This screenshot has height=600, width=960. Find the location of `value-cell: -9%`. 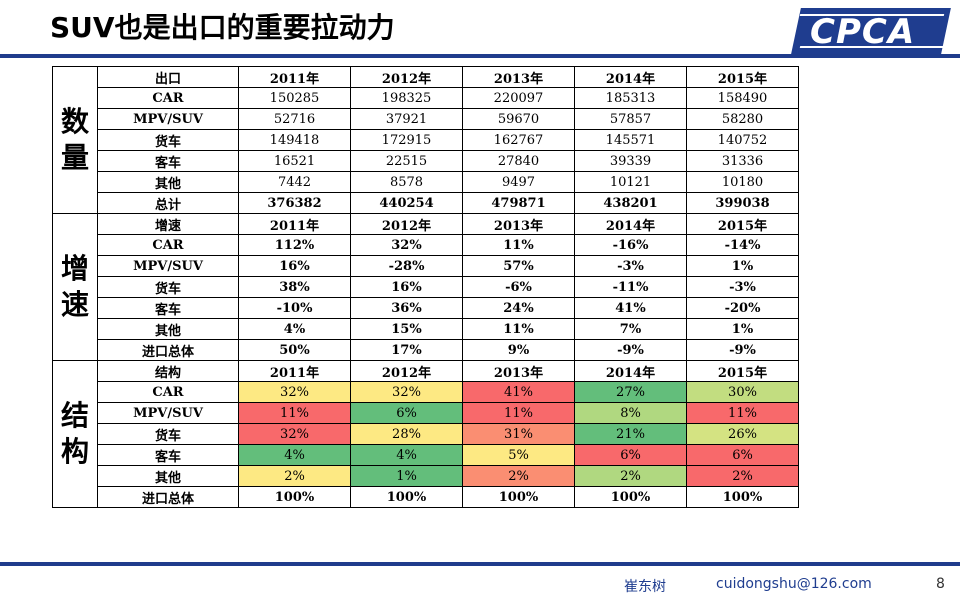

value-cell: -9% is located at coordinates (742, 350).